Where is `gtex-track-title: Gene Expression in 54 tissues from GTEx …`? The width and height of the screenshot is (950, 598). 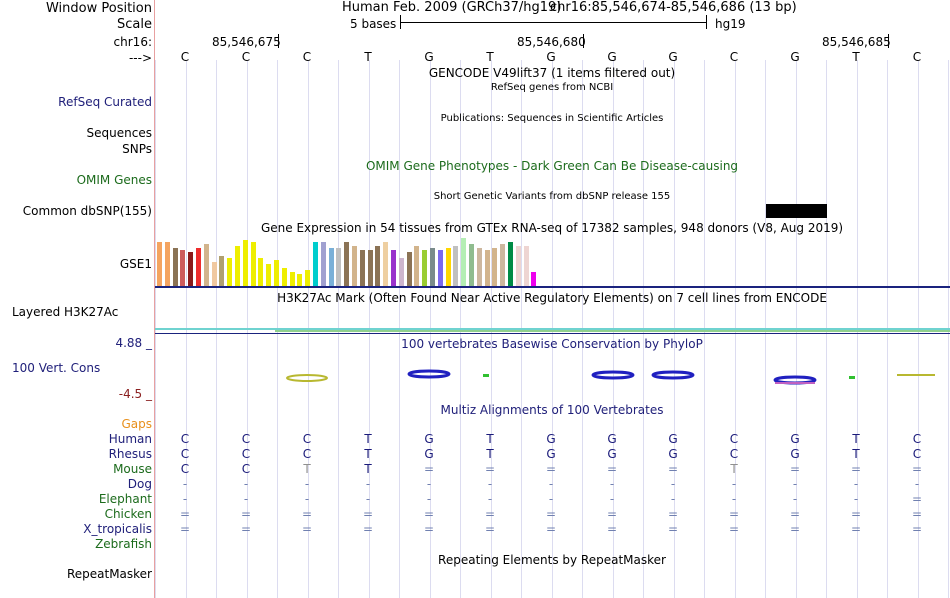
gtex-track-title: Gene Expression in 54 tissues from GTEx … is located at coordinates (552, 228).